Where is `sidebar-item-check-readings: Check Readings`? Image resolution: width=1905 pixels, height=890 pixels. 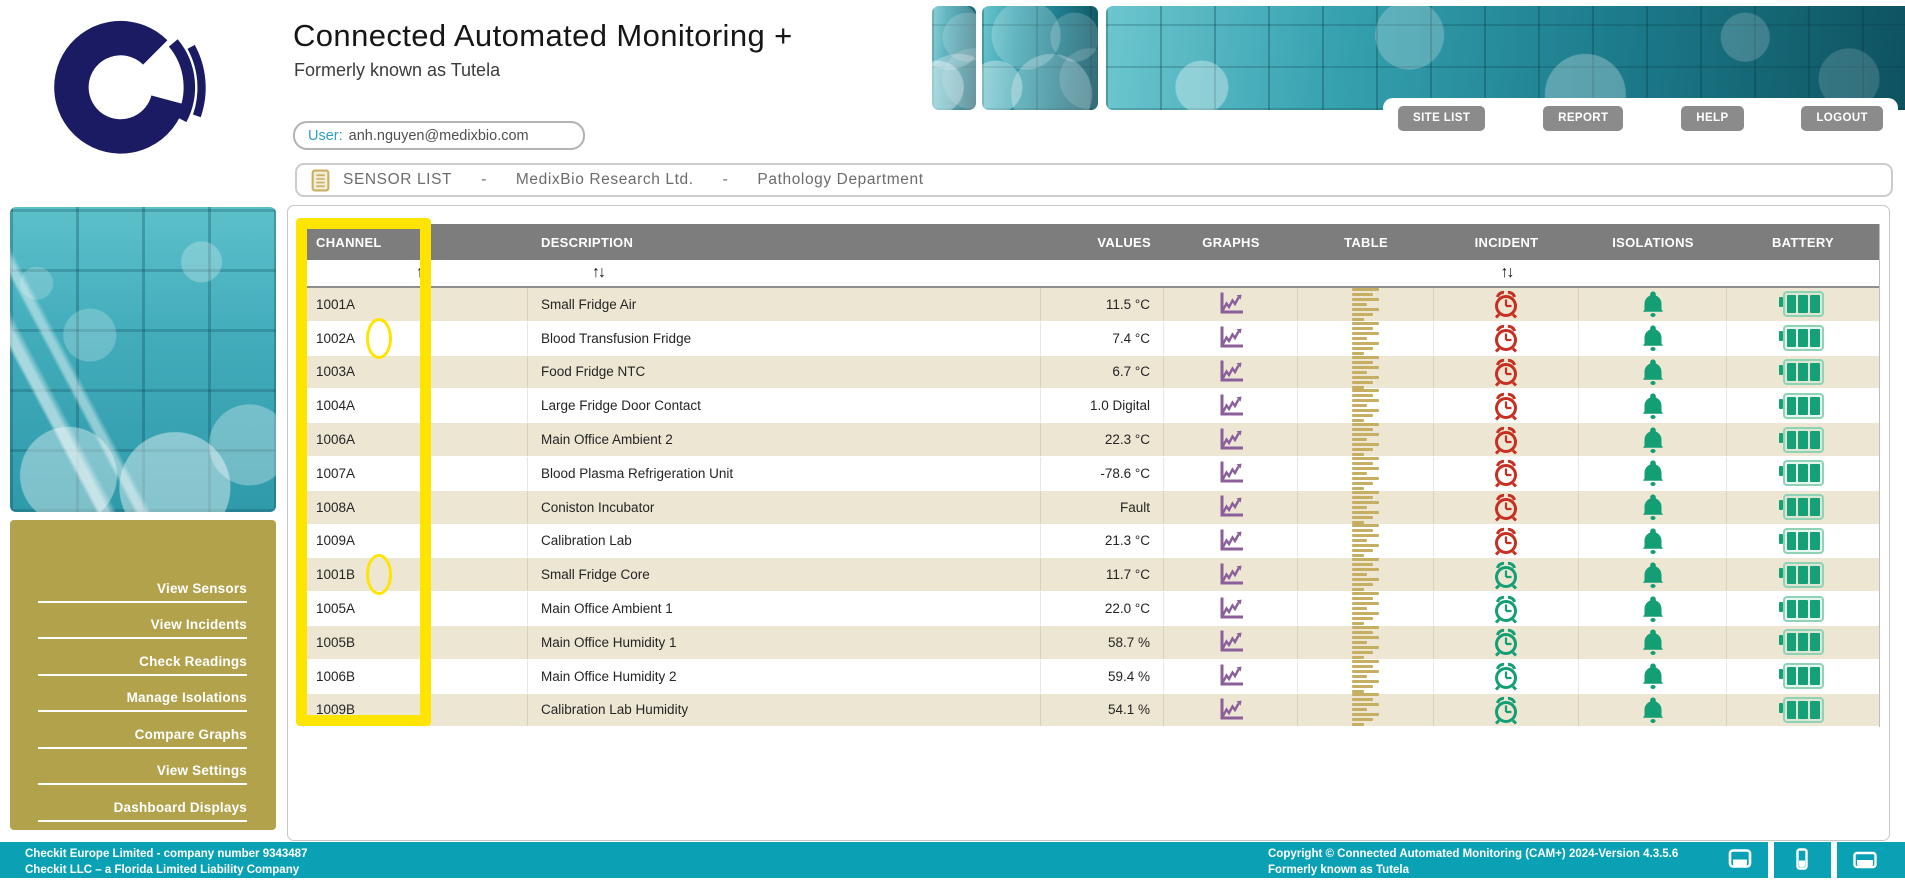 sidebar-item-check-readings: Check Readings is located at coordinates (142, 657).